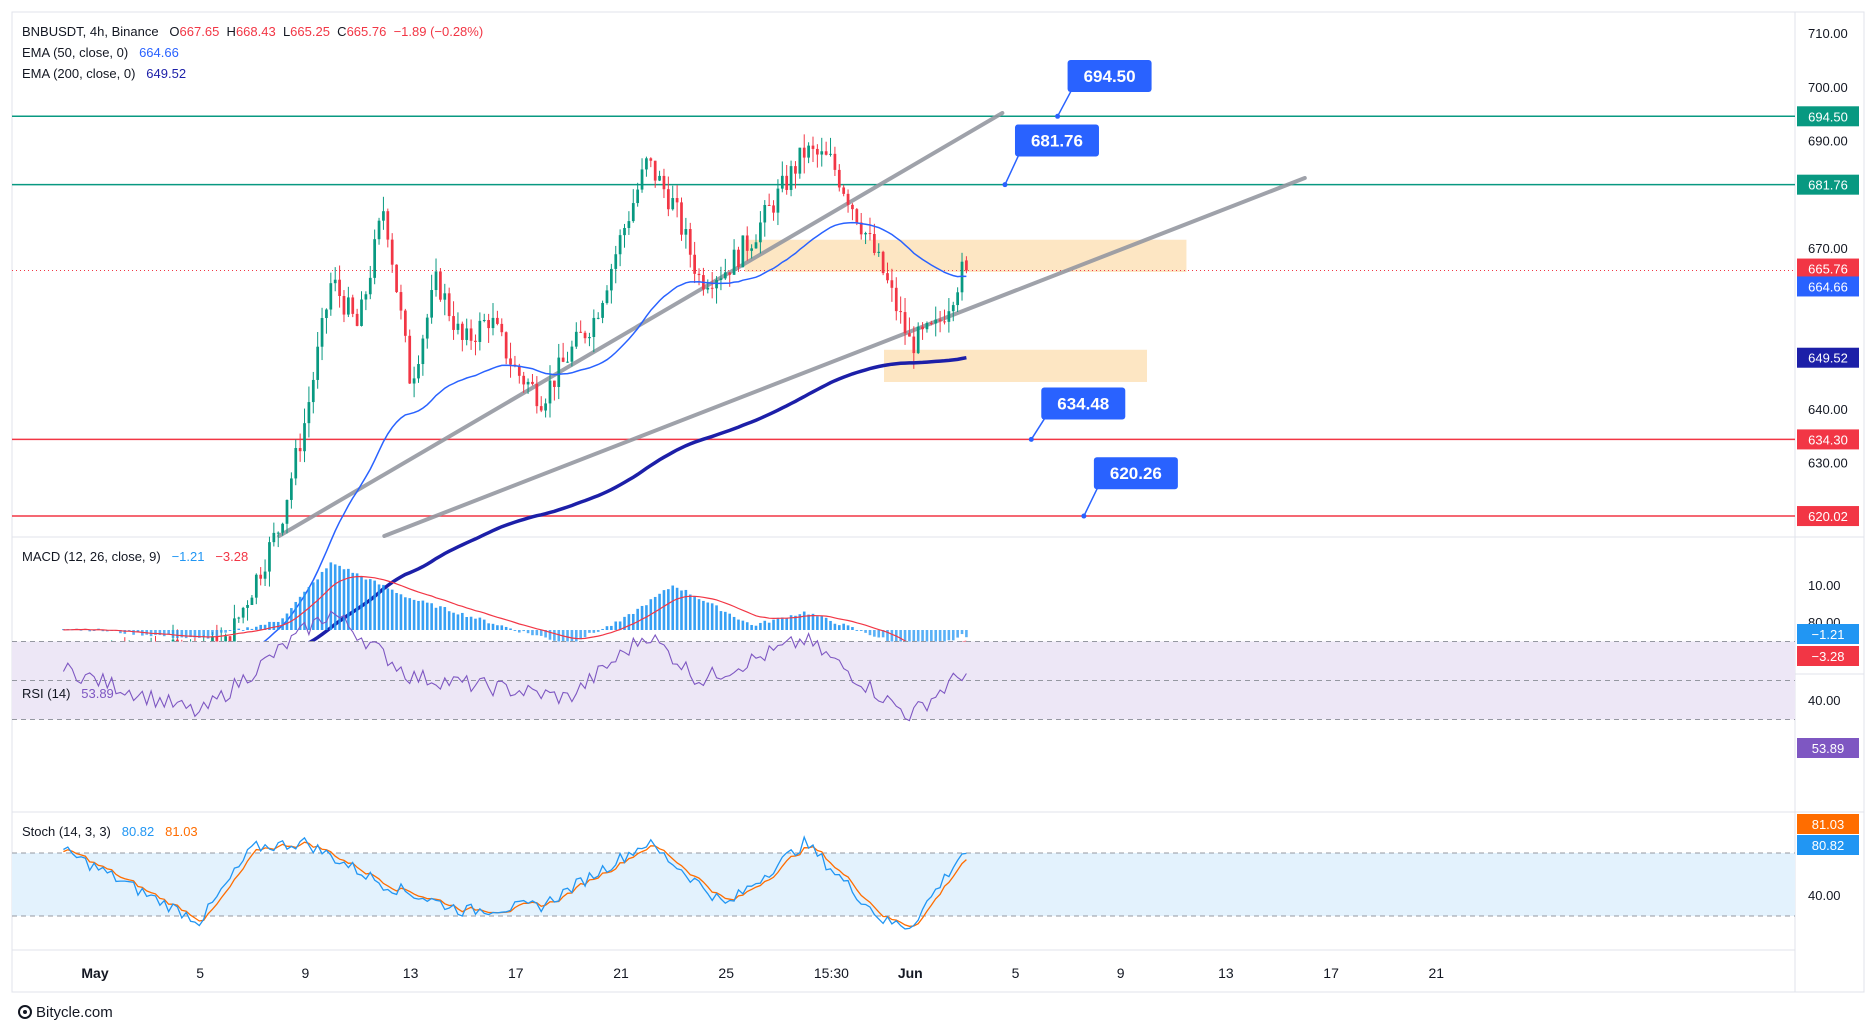 The image size is (1876, 1036). What do you see at coordinates (515, 610) in the screenshot?
I see `macd-pane` at bounding box center [515, 610].